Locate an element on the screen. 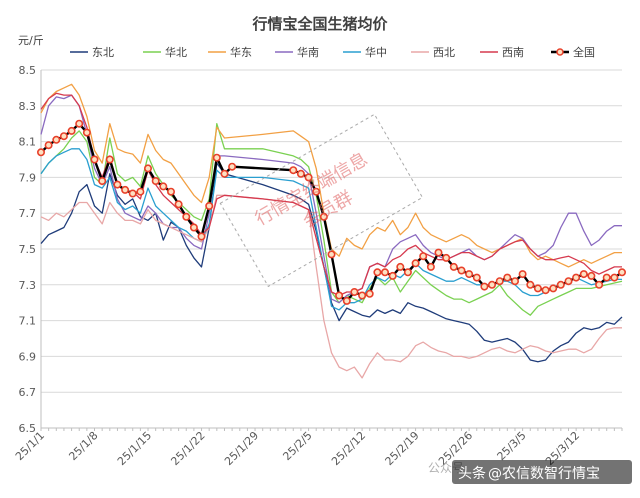 The height and width of the screenshot is (498, 640). y-axis-ticks: 6.5 6.7 6.9 7.1 7.3 7.5 7.7 7.9 8.1 8.3 8.5 is located at coordinates (28, 249).